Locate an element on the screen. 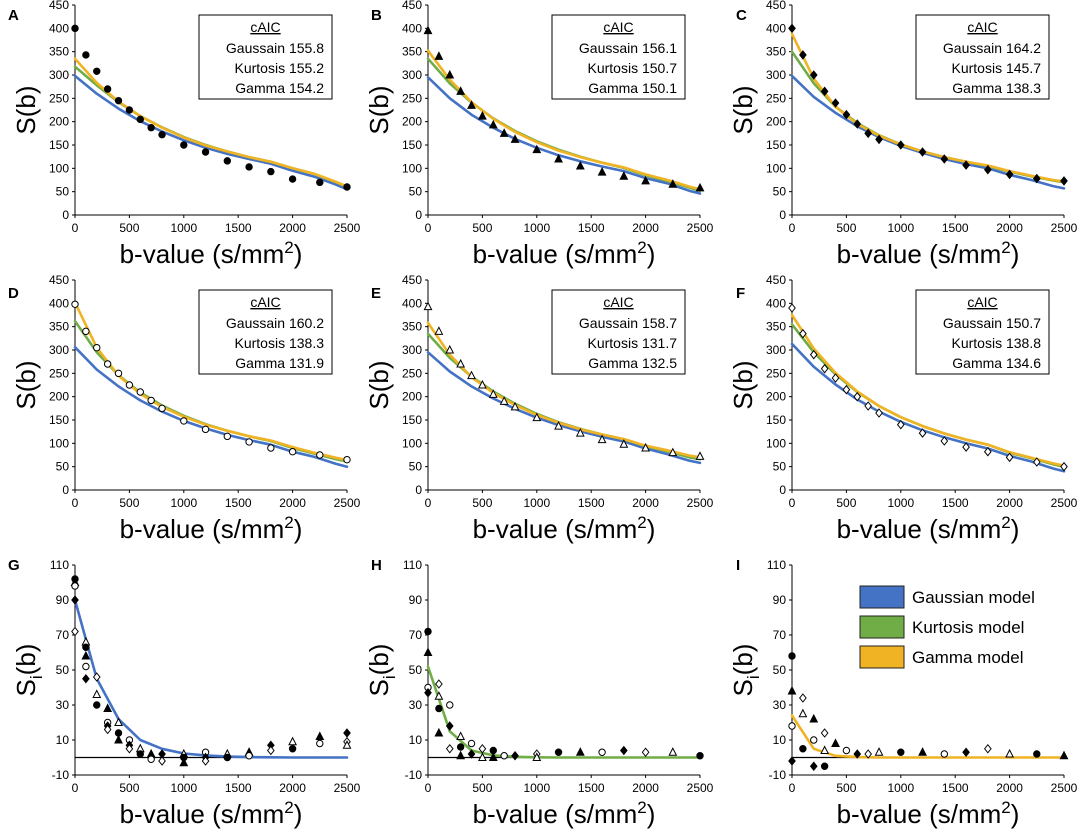  y-tick-label: 30 is located at coordinates (416, 705).